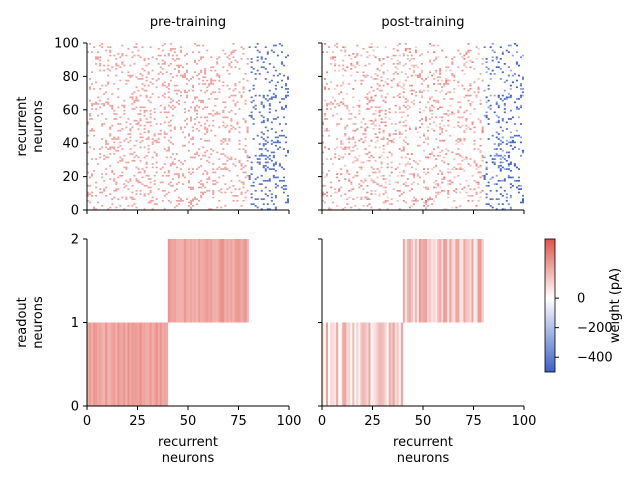  What do you see at coordinates (38, 126) in the screenshot?
I see `rec-pre-ylabel: neurons` at bounding box center [38, 126].